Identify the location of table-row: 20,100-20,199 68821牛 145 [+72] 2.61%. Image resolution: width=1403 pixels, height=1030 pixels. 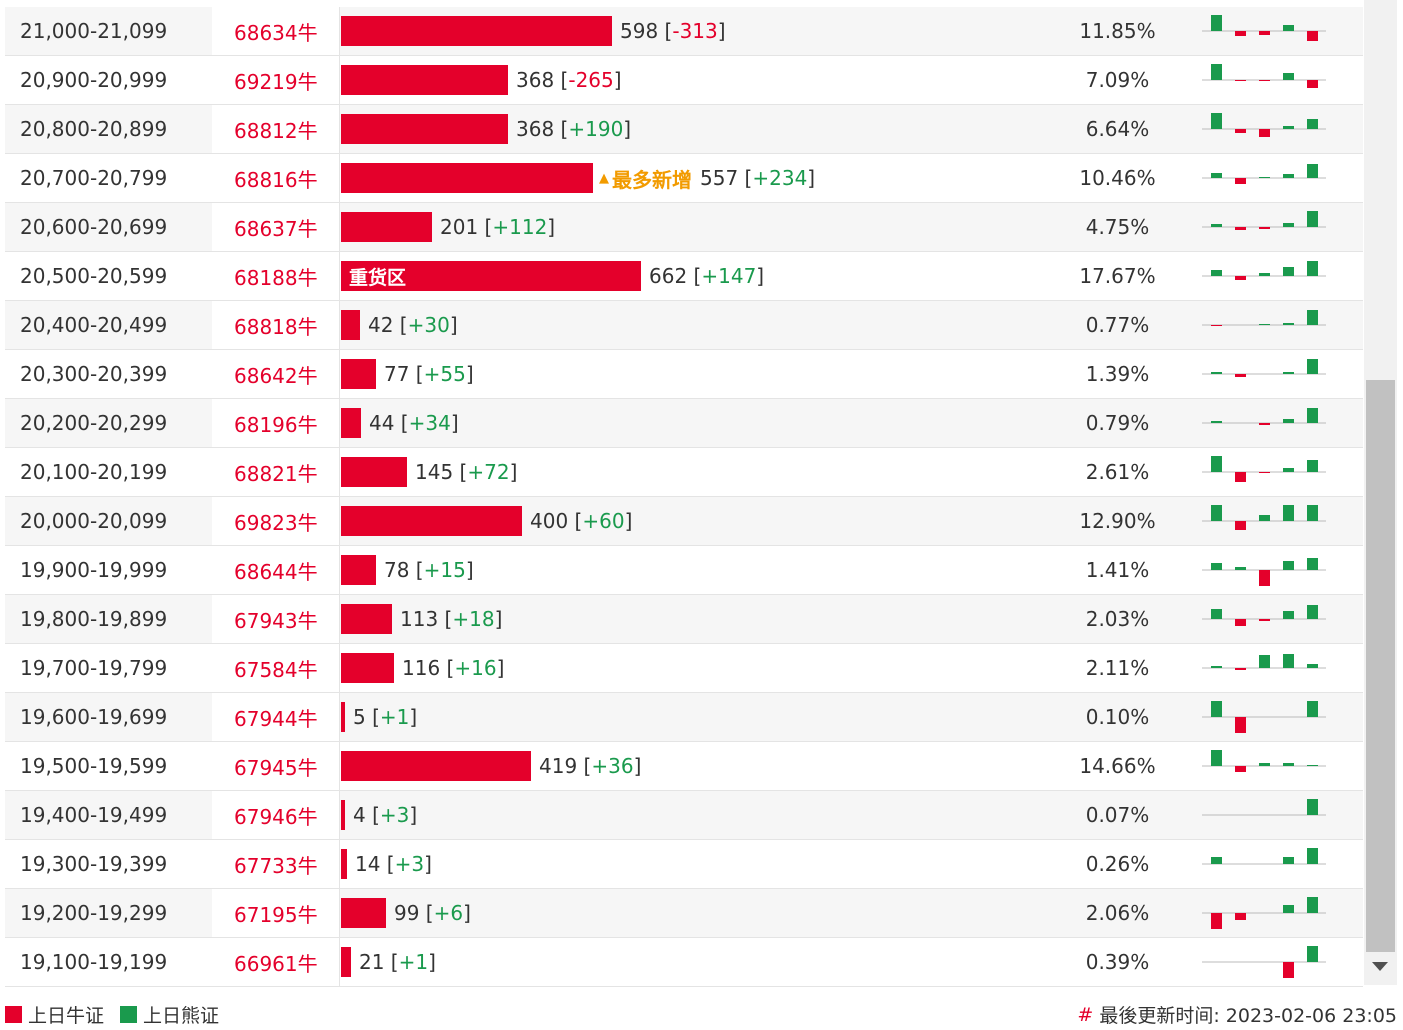
(684, 472).